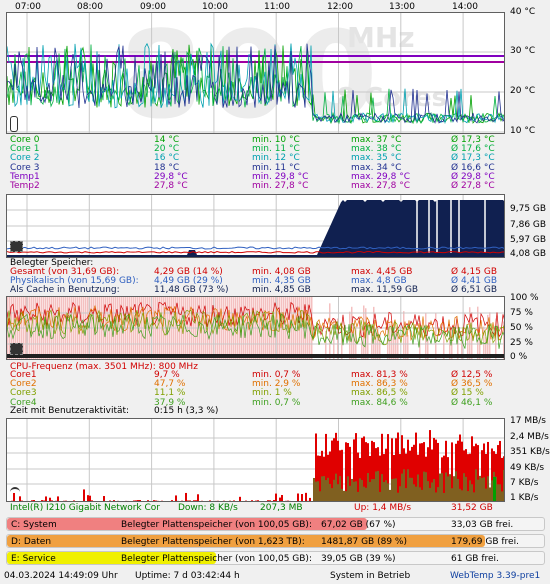 The height and width of the screenshot is (584, 550). Describe the element at coordinates (379, 393) in the screenshot. I see `max-value: max. 86,5 %` at that location.